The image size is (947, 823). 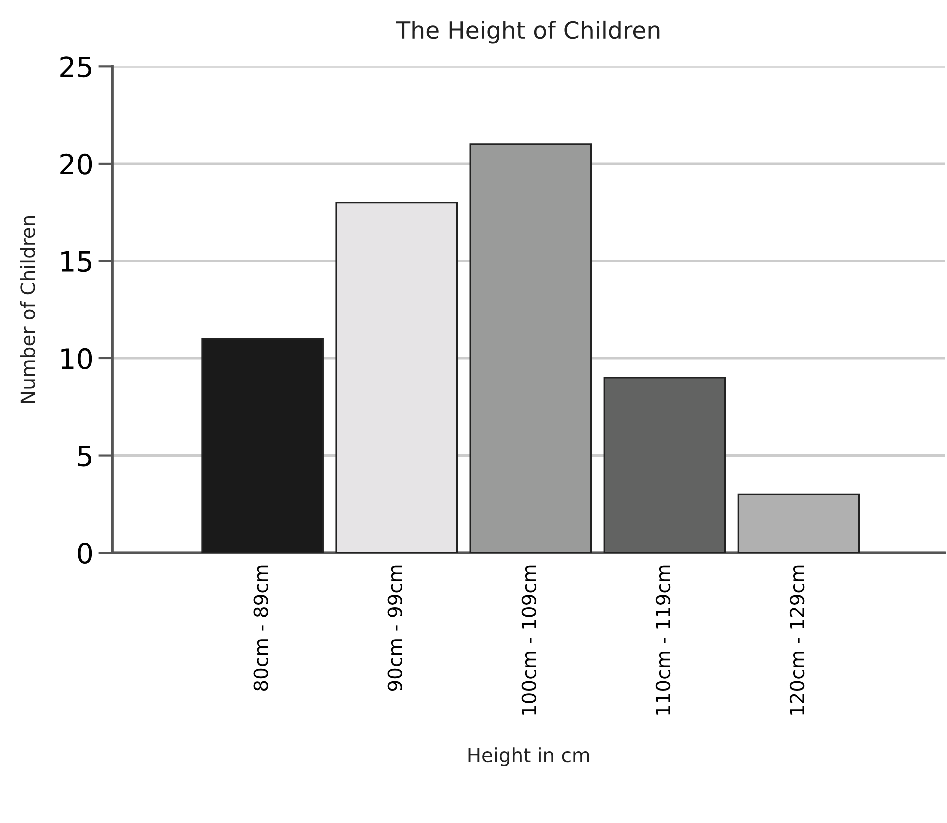 I want to click on y-tick-label: 25, so click(x=76, y=67).